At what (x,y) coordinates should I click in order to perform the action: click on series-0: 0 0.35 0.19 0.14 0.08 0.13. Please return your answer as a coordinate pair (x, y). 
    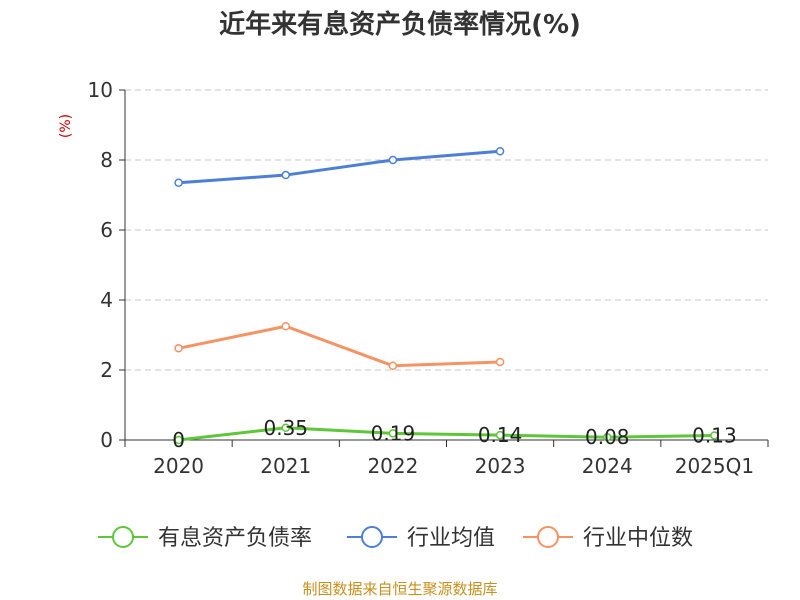
    Looking at the image, I should click on (454, 434).